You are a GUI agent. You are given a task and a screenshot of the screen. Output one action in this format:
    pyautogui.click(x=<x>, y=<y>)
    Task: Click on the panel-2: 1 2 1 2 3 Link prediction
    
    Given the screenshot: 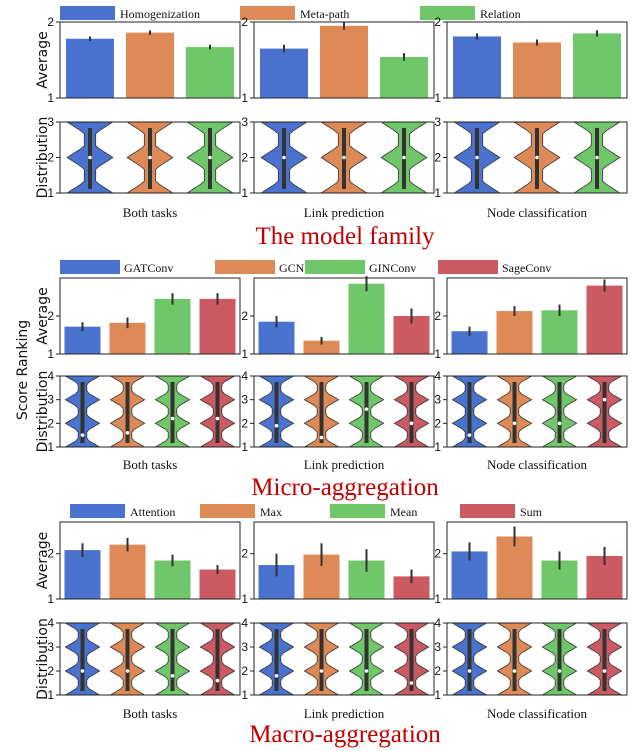 What is the action you would take?
    pyautogui.click(x=338, y=117)
    